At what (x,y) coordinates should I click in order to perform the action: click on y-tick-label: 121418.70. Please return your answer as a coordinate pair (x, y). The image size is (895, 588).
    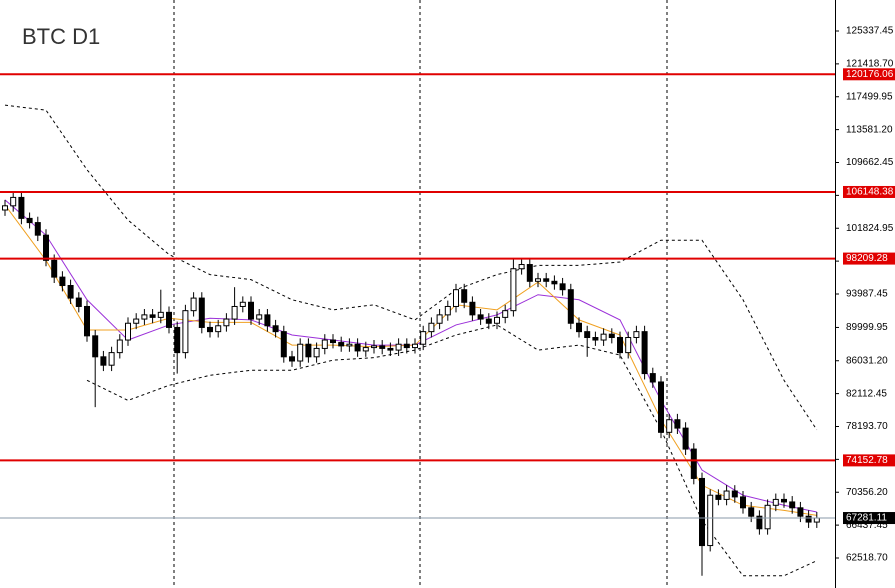
    Looking at the image, I should click on (870, 64).